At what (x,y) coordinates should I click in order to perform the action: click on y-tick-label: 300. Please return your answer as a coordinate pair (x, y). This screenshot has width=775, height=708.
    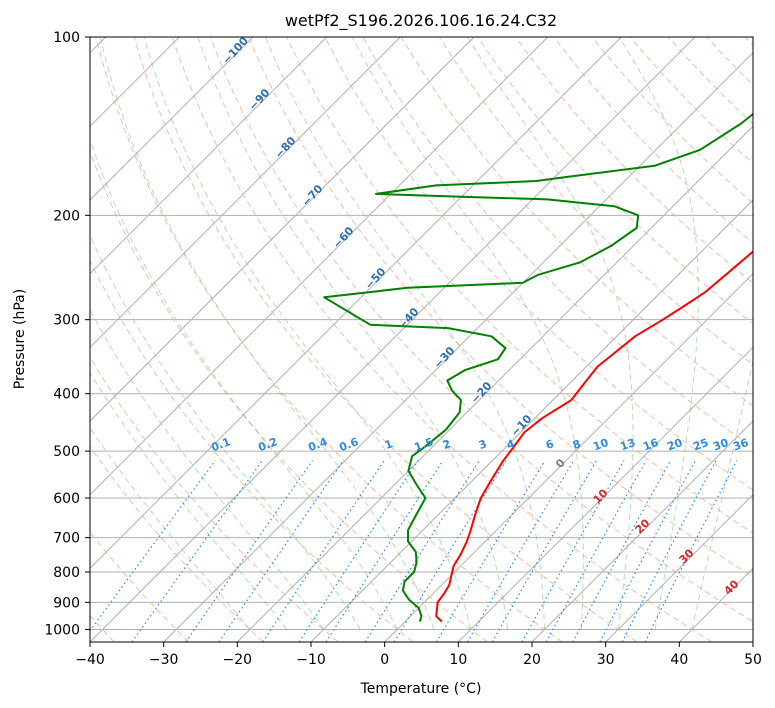
    Looking at the image, I should click on (66, 321).